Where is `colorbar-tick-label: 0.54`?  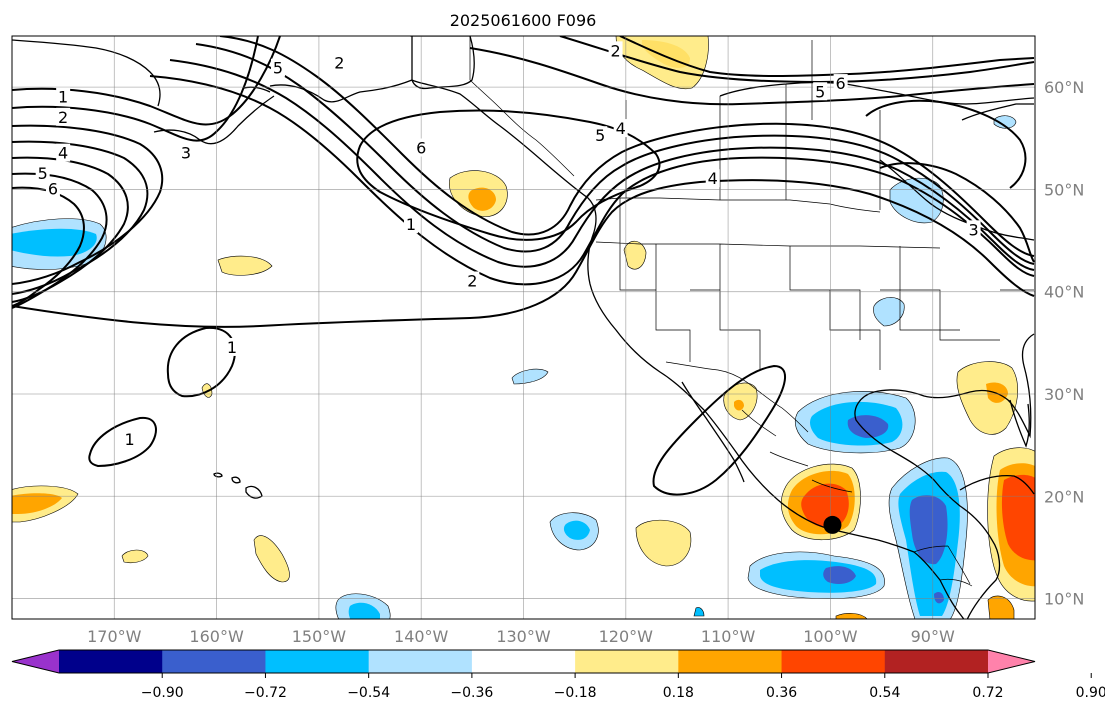 colorbar-tick-label: 0.54 is located at coordinates (884, 693).